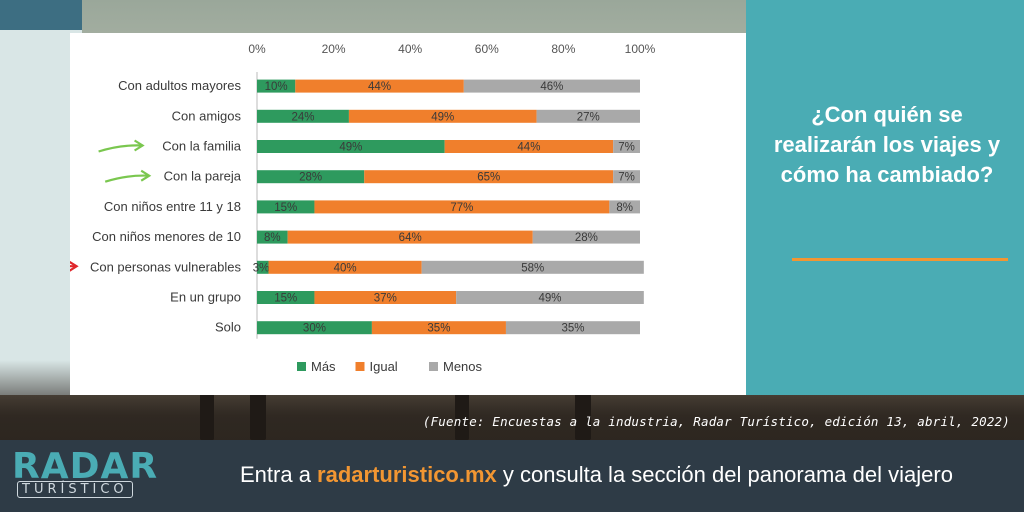 This screenshot has width=1024, height=512. I want to click on data-label: 64%, so click(410, 238).